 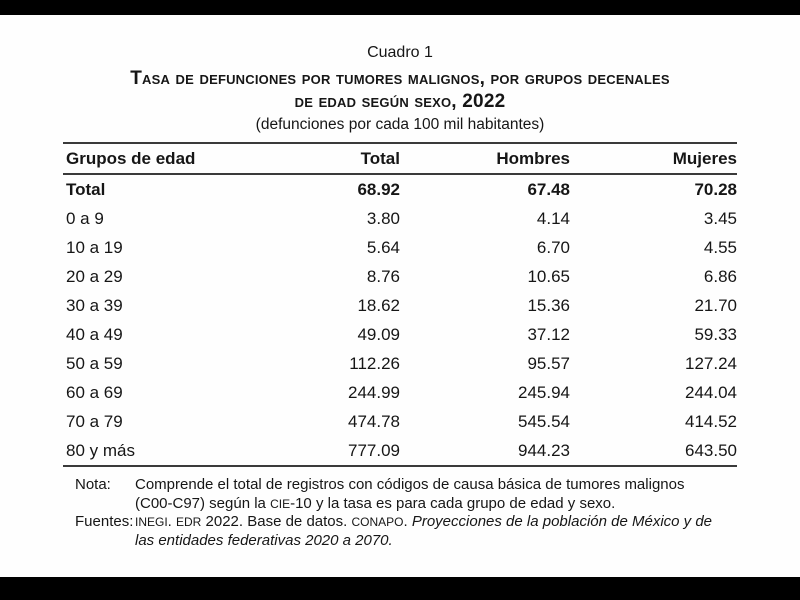 What do you see at coordinates (264, 540) in the screenshot?
I see `publication-title-line-2: las entidades federativas 2020 a 2070.` at bounding box center [264, 540].